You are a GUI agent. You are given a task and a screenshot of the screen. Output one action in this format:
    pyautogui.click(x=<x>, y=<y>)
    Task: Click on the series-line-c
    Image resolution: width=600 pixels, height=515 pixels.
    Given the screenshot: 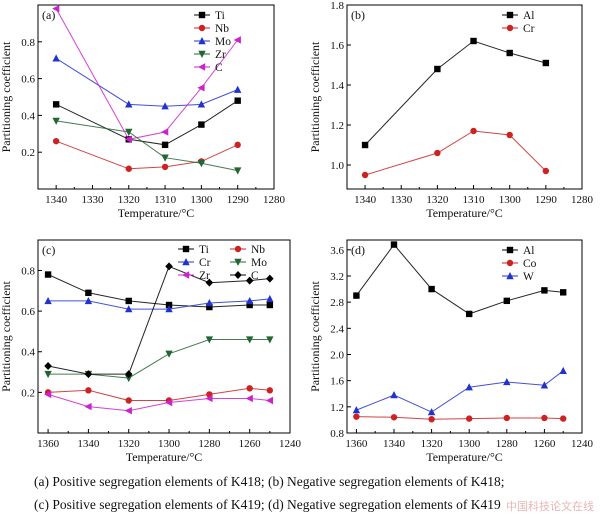 What is the action you would take?
    pyautogui.click(x=147, y=74)
    